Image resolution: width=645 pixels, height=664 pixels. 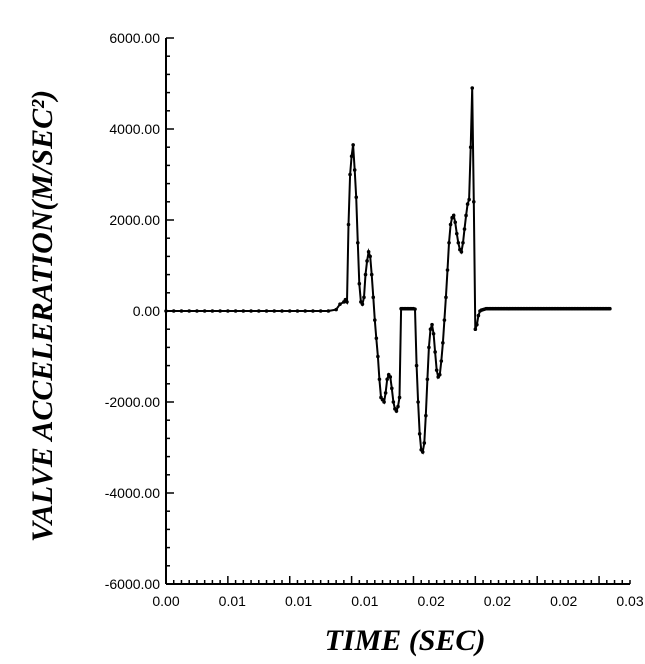 I want to click on y-tick-label: 4000.00, so click(x=134, y=129).